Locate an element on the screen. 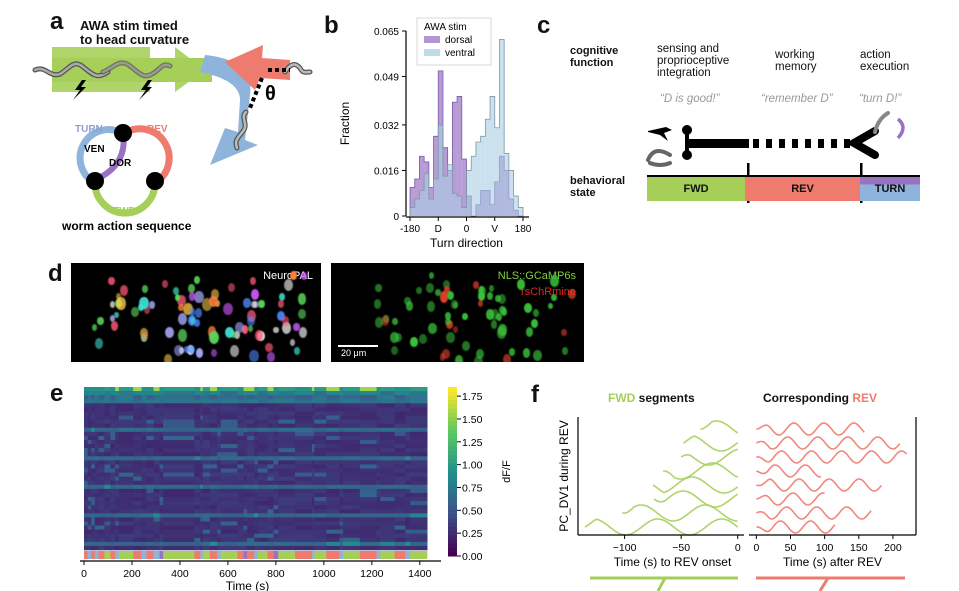  chrmine-label: rsChRmine is located at coordinates (548, 292).